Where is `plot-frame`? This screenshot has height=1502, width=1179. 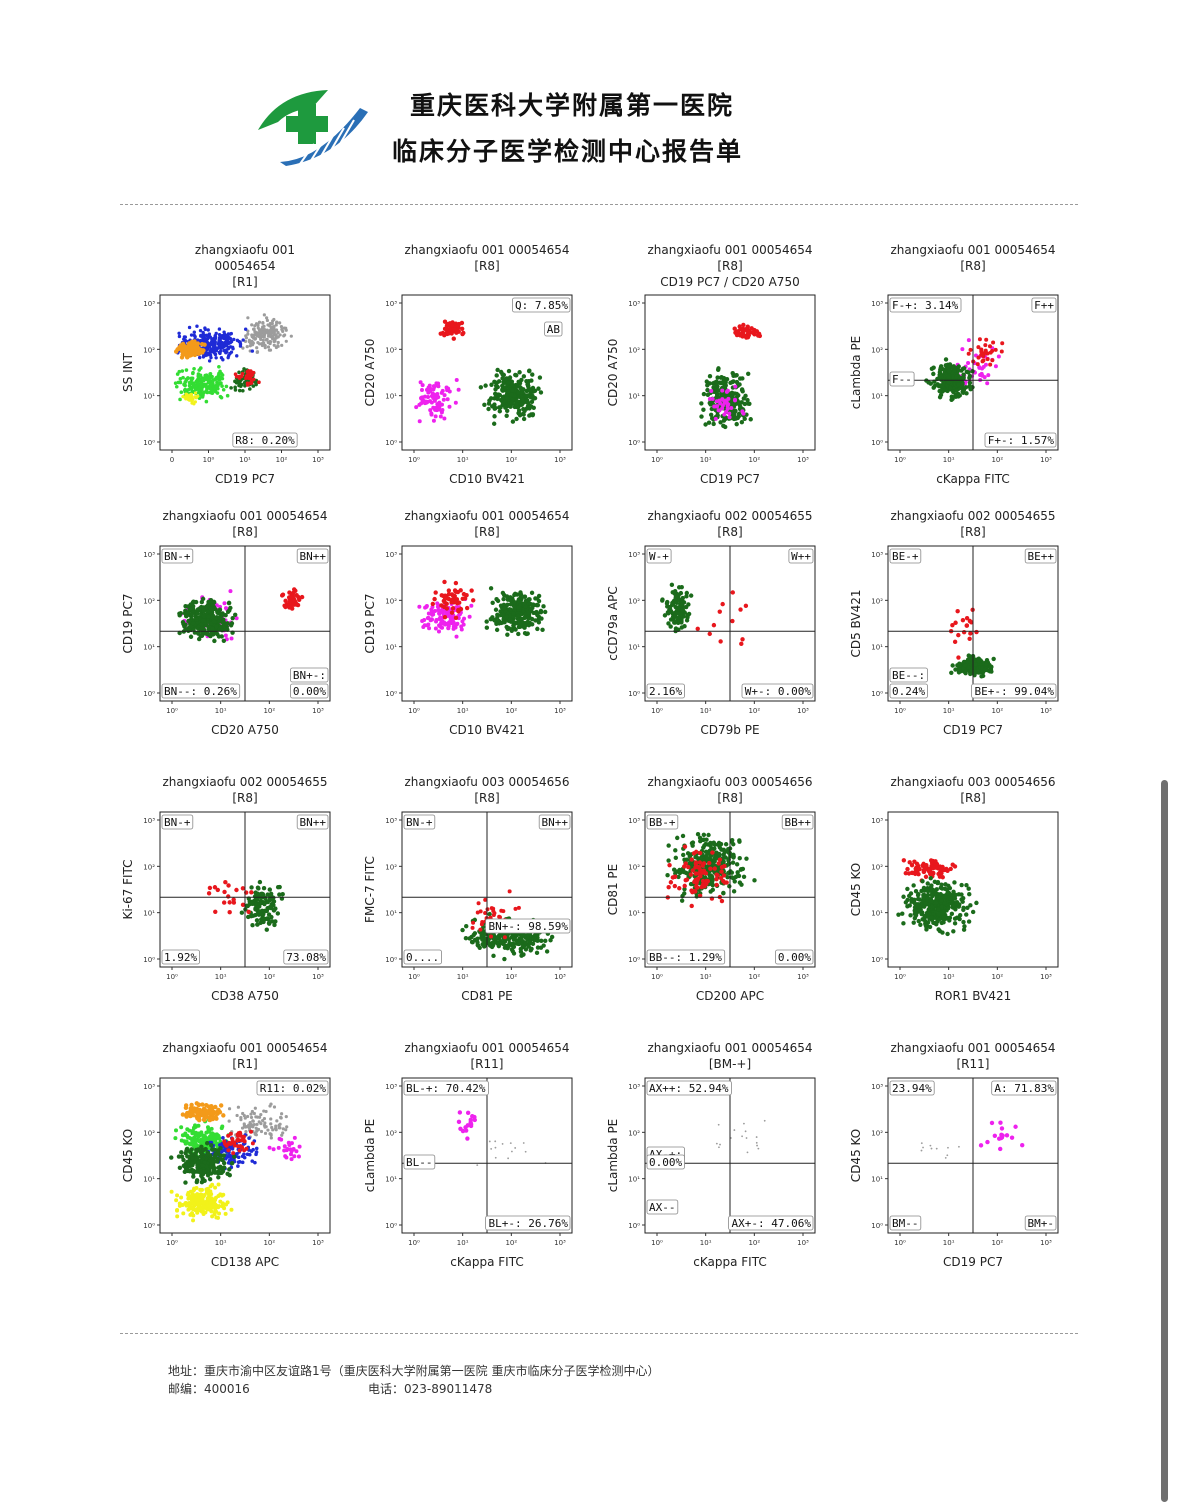
plot-frame is located at coordinates (730, 372).